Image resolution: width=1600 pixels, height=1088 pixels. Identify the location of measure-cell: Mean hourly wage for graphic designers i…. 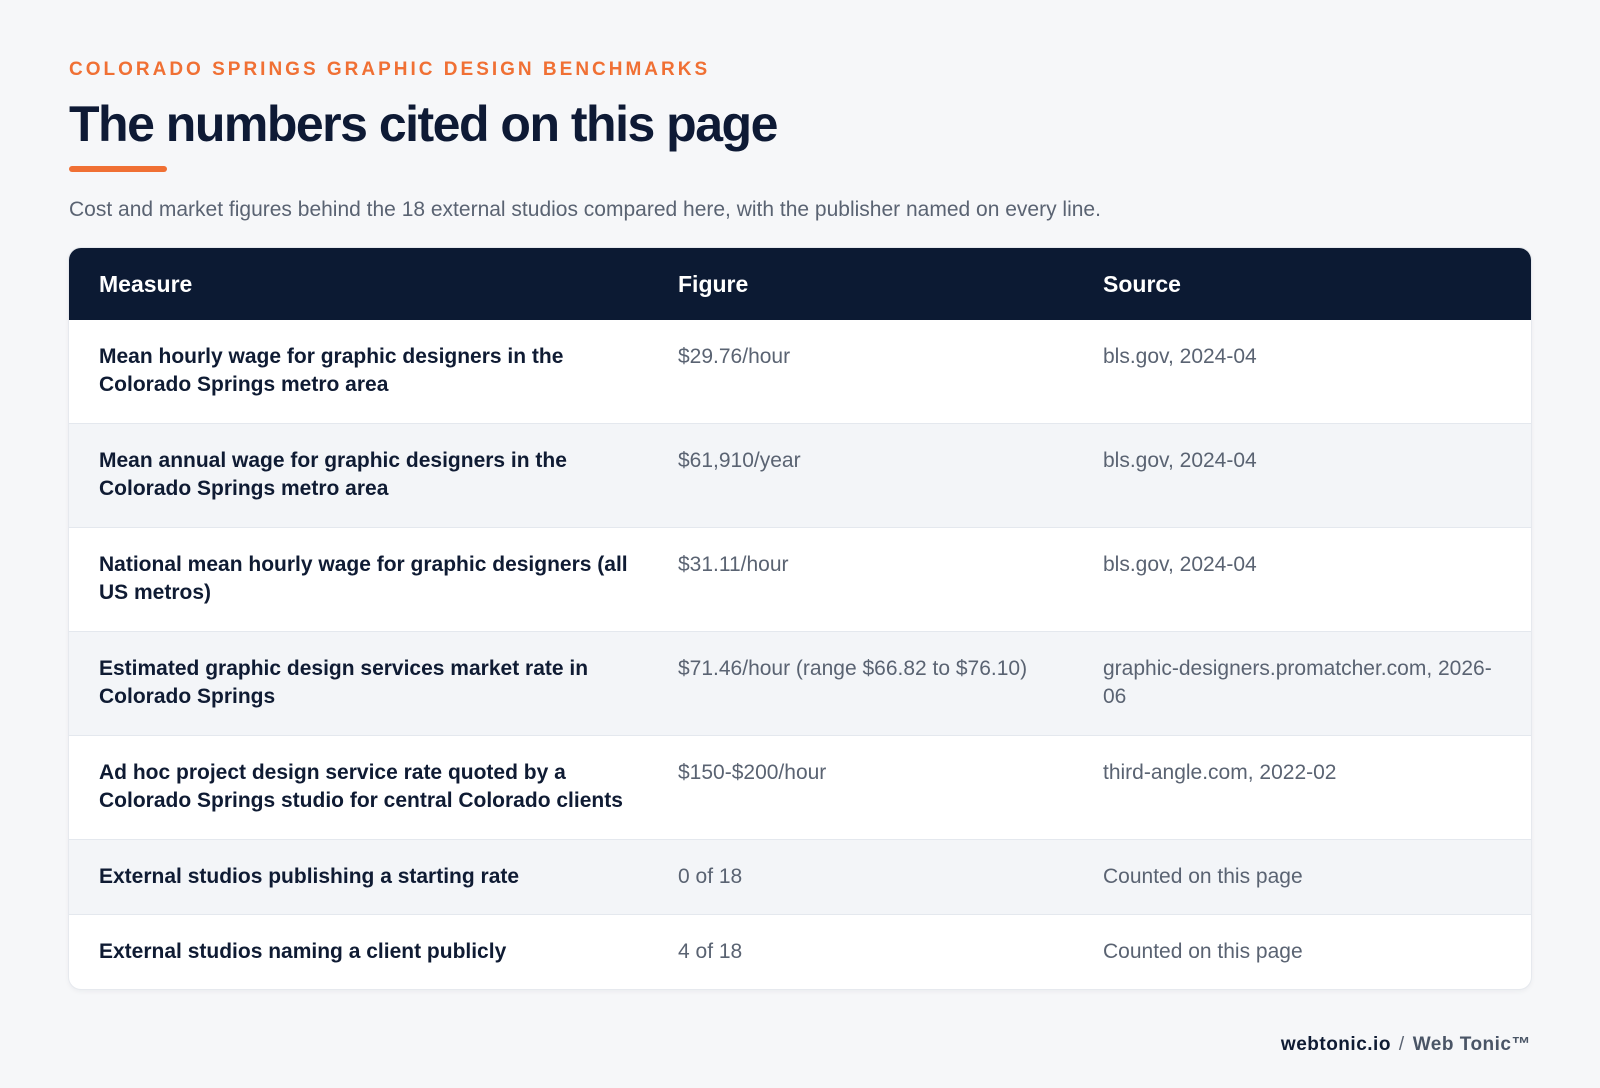
(331, 370).